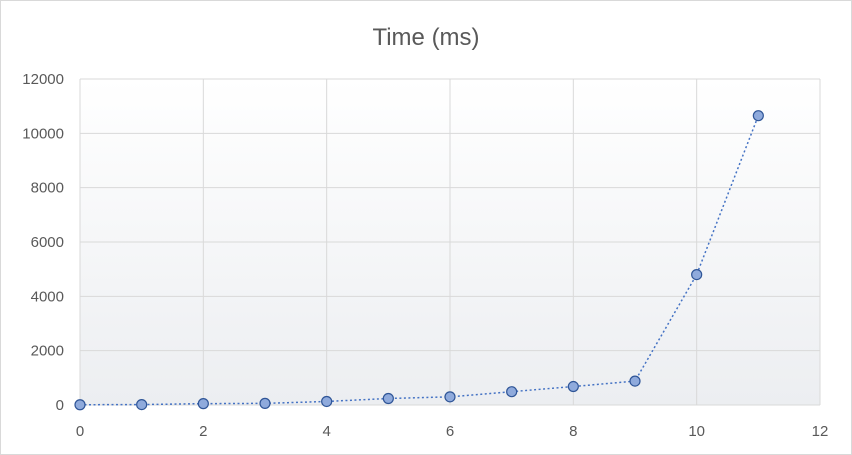  I want to click on y-tick-label: 6000, so click(47, 242).